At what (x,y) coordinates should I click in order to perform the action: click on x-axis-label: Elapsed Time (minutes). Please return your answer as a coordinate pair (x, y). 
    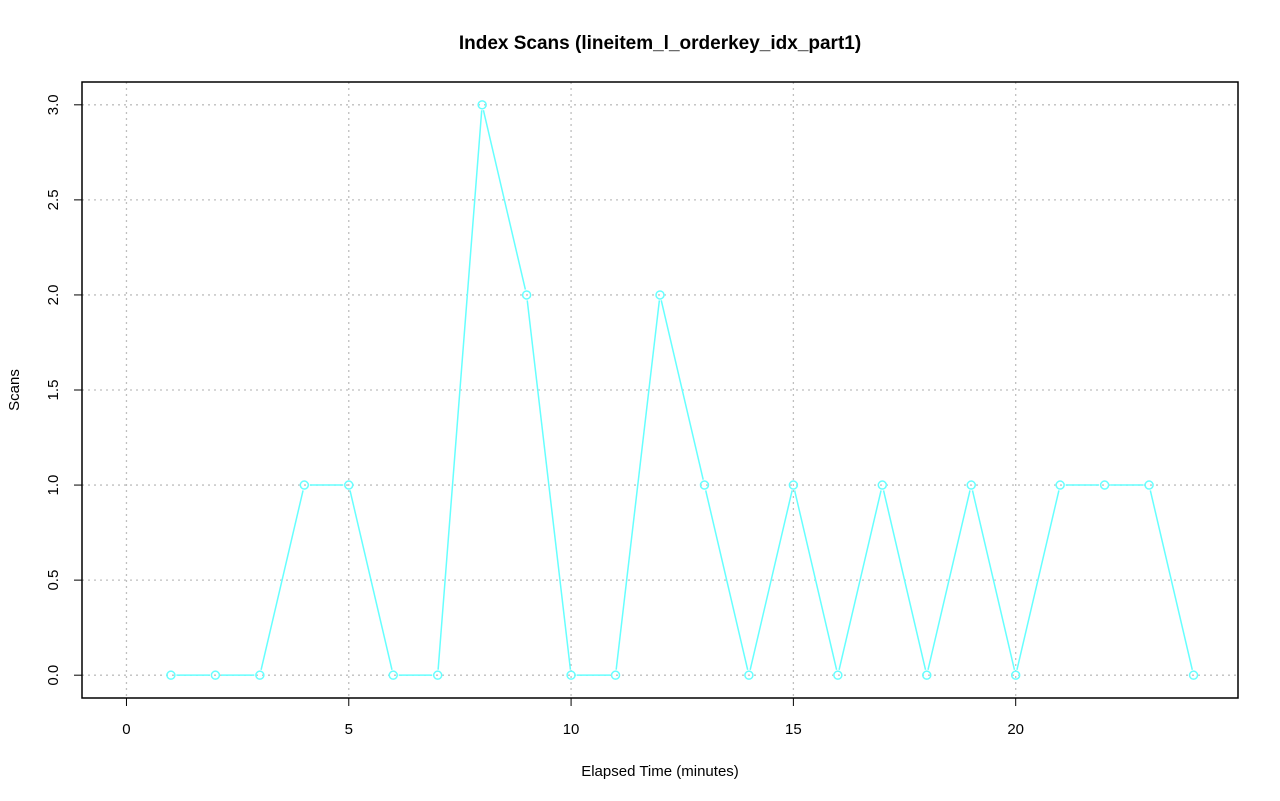
    Looking at the image, I should click on (660, 771).